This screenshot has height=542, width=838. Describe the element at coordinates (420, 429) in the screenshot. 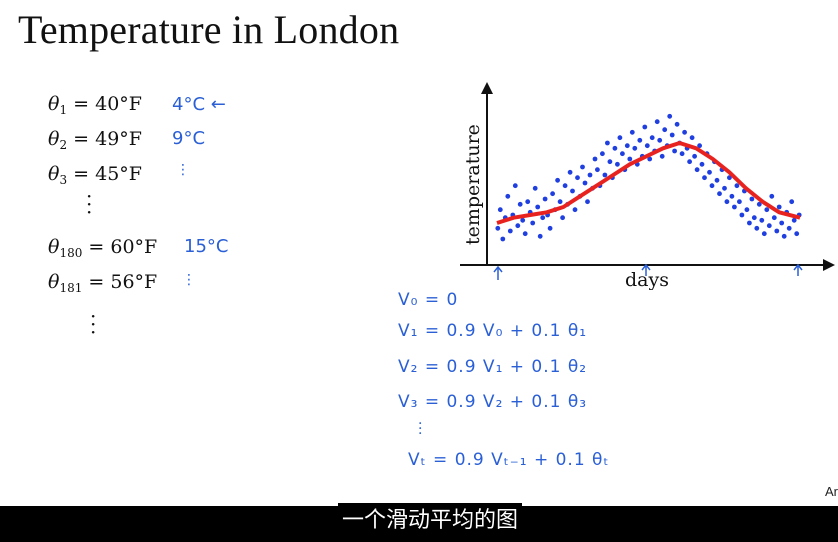

I see `formula-ellipsis: · · ·` at that location.